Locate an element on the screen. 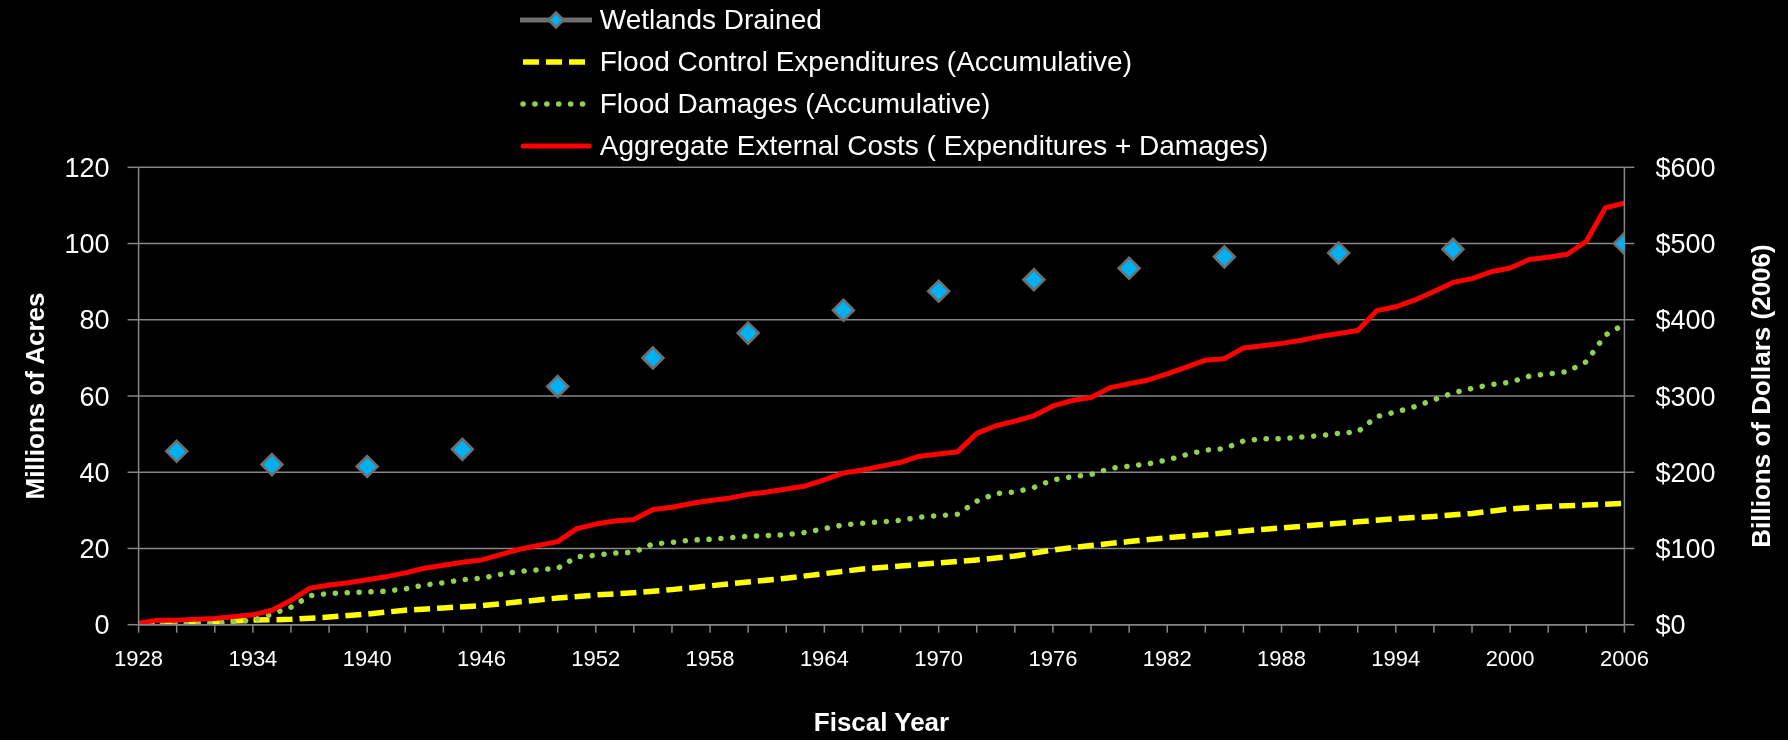 The width and height of the screenshot is (1788, 740). x-tick-label: 1988 is located at coordinates (1281, 659).